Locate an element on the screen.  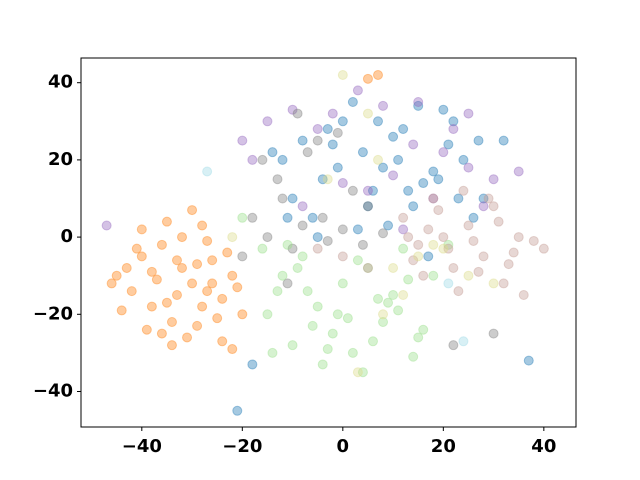
y-tick-label: 40 is located at coordinates (60, 82).